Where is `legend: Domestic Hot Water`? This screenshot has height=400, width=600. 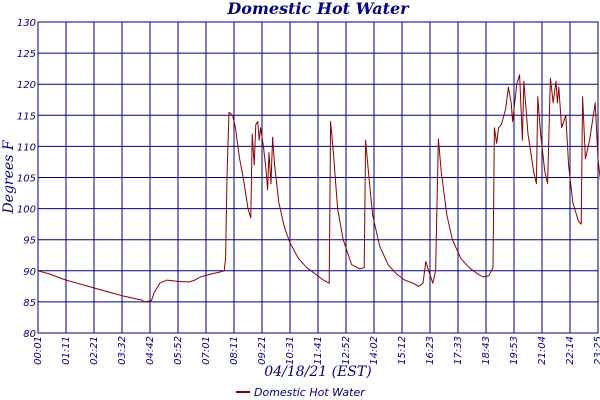 legend: Domestic Hot Water is located at coordinates (301, 392).